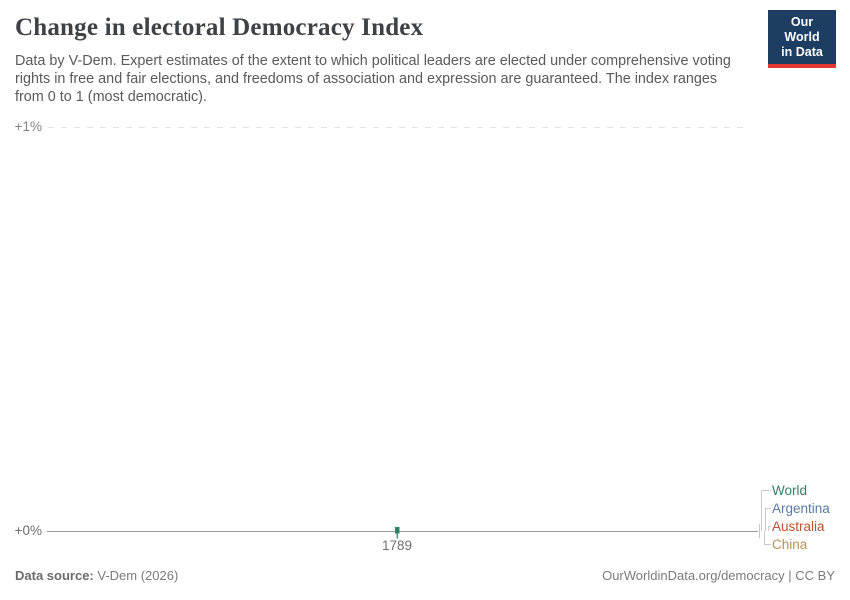  I want to click on legend-connector-lines, so click(766, 517).